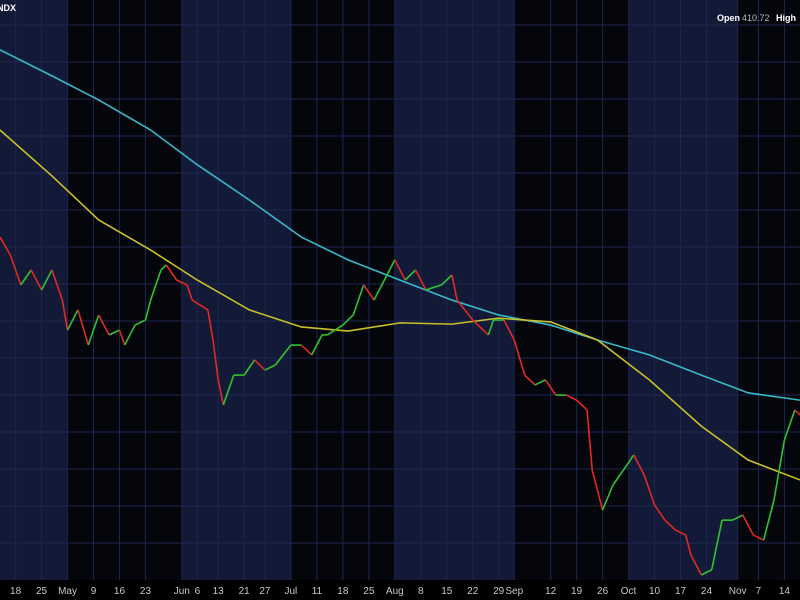 Image resolution: width=800 pixels, height=600 pixels. I want to click on x-tick-label: 7, so click(759, 591).